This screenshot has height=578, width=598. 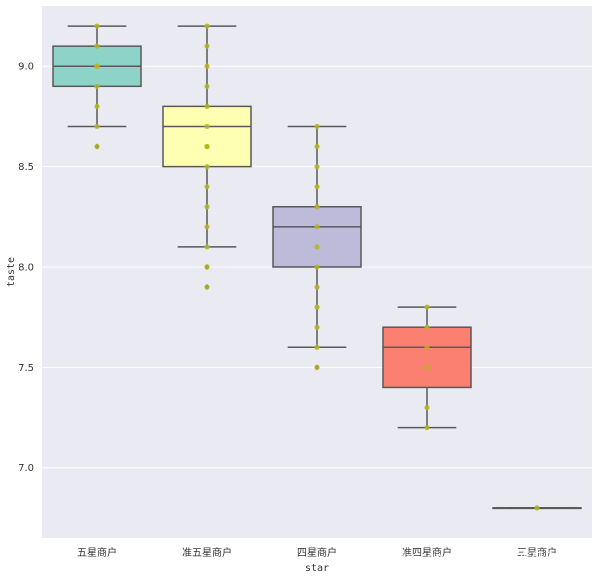 I want to click on x-axis-label: star, so click(x=317, y=568).